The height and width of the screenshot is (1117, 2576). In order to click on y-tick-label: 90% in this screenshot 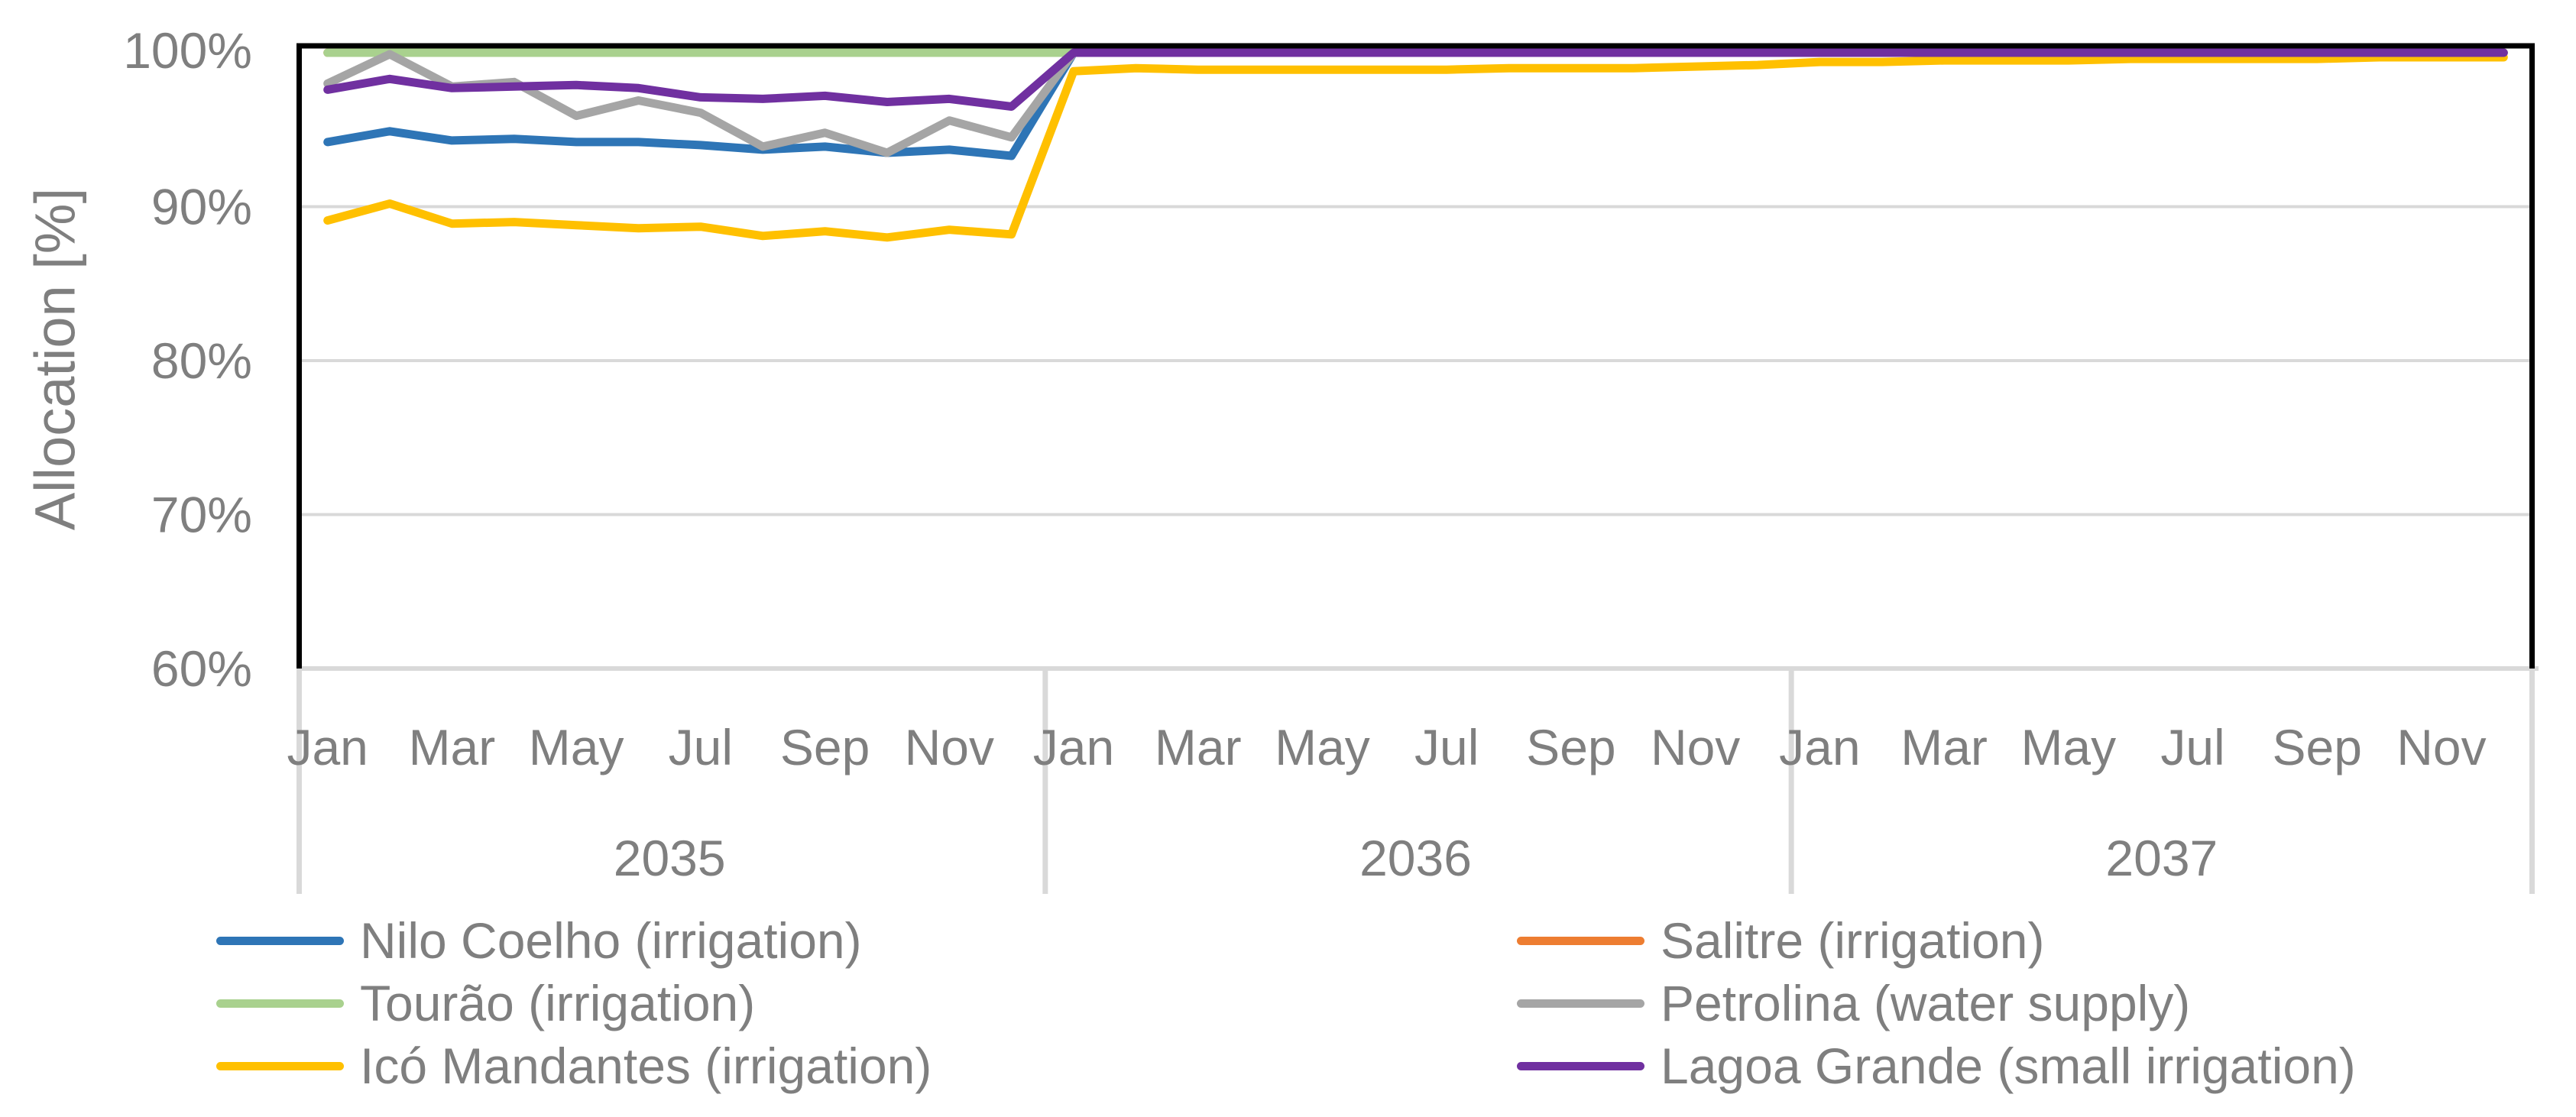, I will do `click(201, 207)`.